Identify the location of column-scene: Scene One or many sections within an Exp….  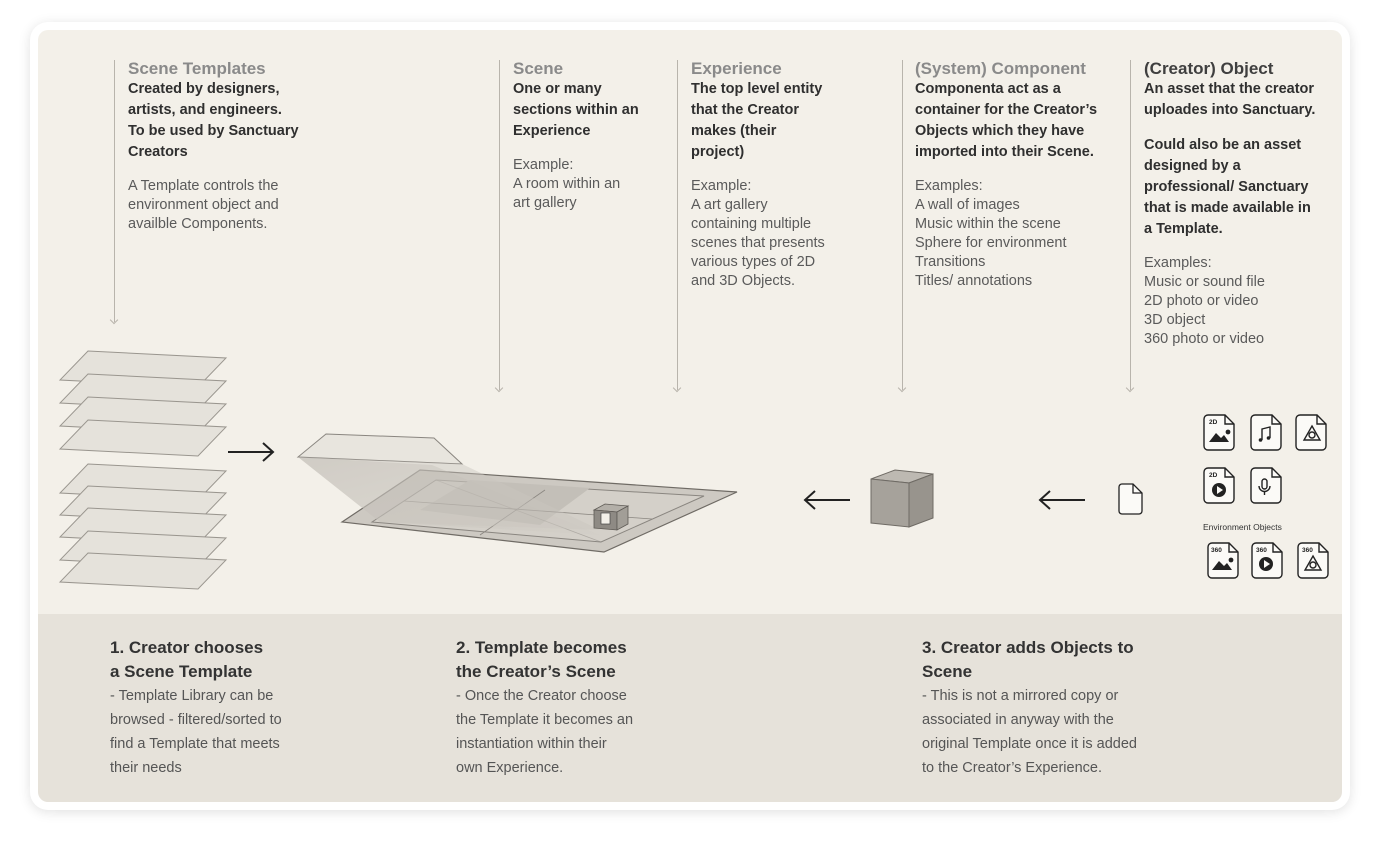
(593, 135).